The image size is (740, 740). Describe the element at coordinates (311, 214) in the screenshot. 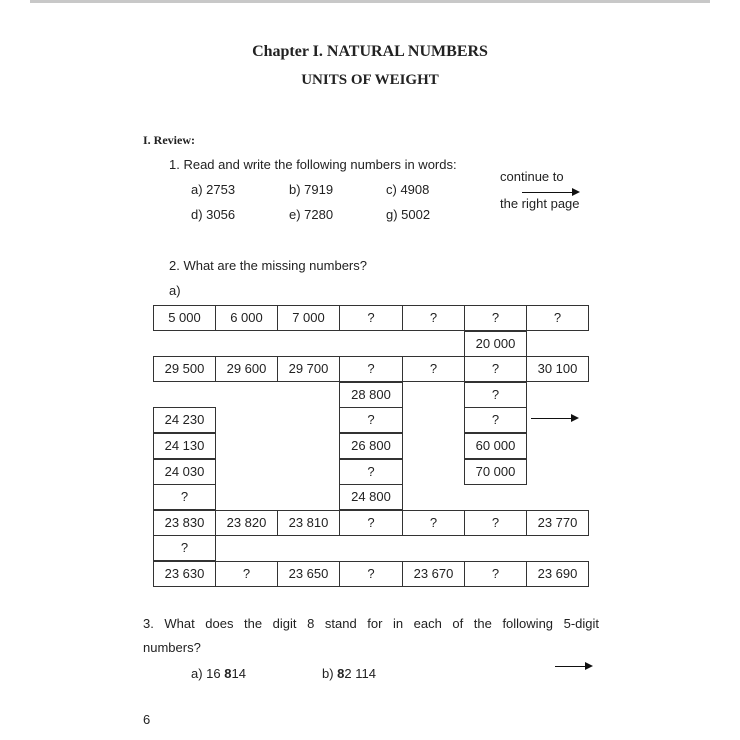

I see `q1-item: e) 7280` at that location.